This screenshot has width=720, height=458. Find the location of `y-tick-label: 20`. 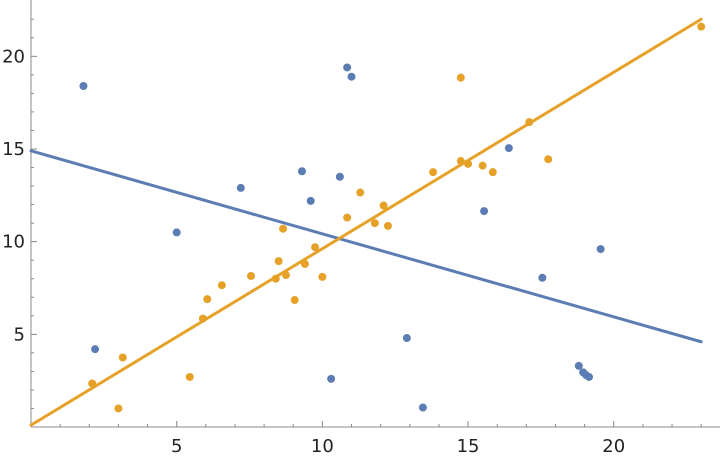

y-tick-label: 20 is located at coordinates (13, 56).